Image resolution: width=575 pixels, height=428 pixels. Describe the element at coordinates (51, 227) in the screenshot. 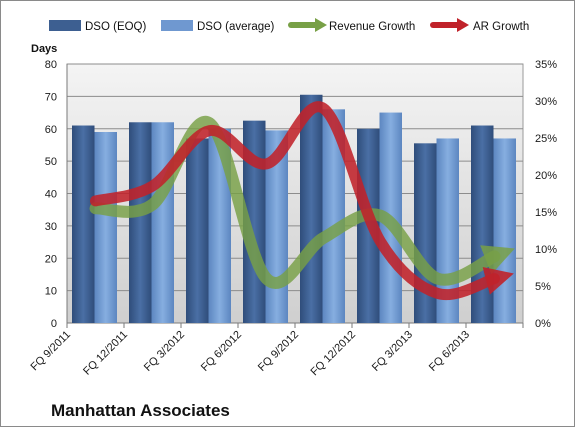

I see `y-tick-label: 30` at that location.